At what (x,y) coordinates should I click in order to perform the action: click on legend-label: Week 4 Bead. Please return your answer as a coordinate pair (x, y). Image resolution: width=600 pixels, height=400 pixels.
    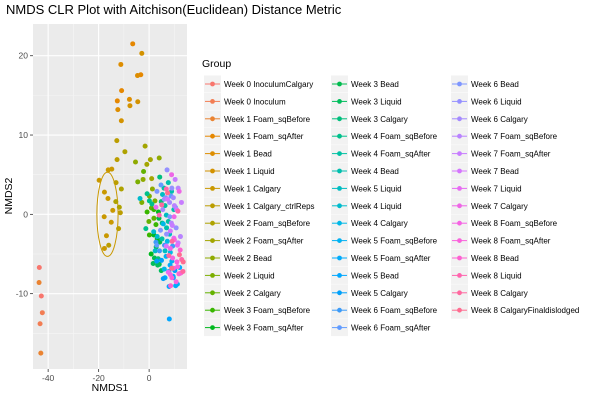
    Looking at the image, I should click on (375, 171).